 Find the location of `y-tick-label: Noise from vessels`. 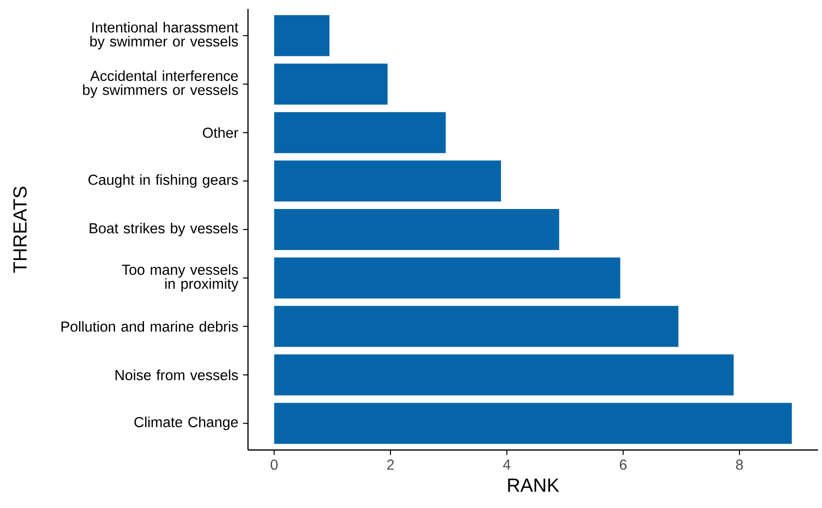

y-tick-label: Noise from vessels is located at coordinates (177, 375).